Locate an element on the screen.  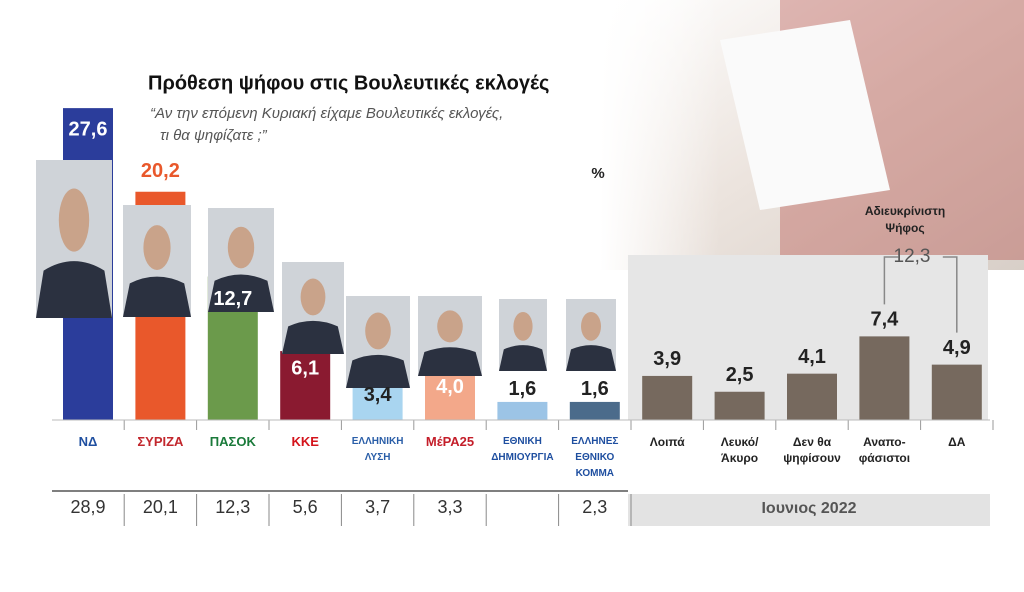
previous-name: Ιουνιος 2022 is located at coordinates (808, 508).